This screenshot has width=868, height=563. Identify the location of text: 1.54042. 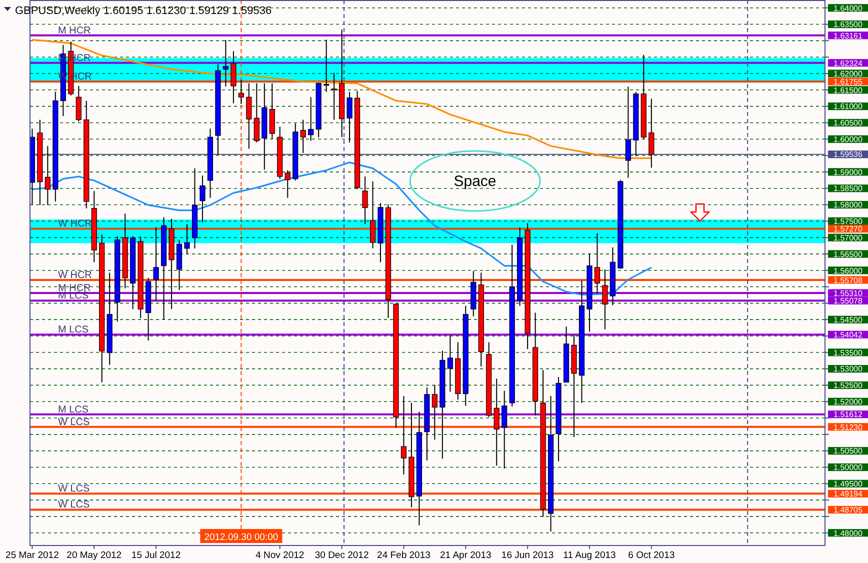
(849, 335).